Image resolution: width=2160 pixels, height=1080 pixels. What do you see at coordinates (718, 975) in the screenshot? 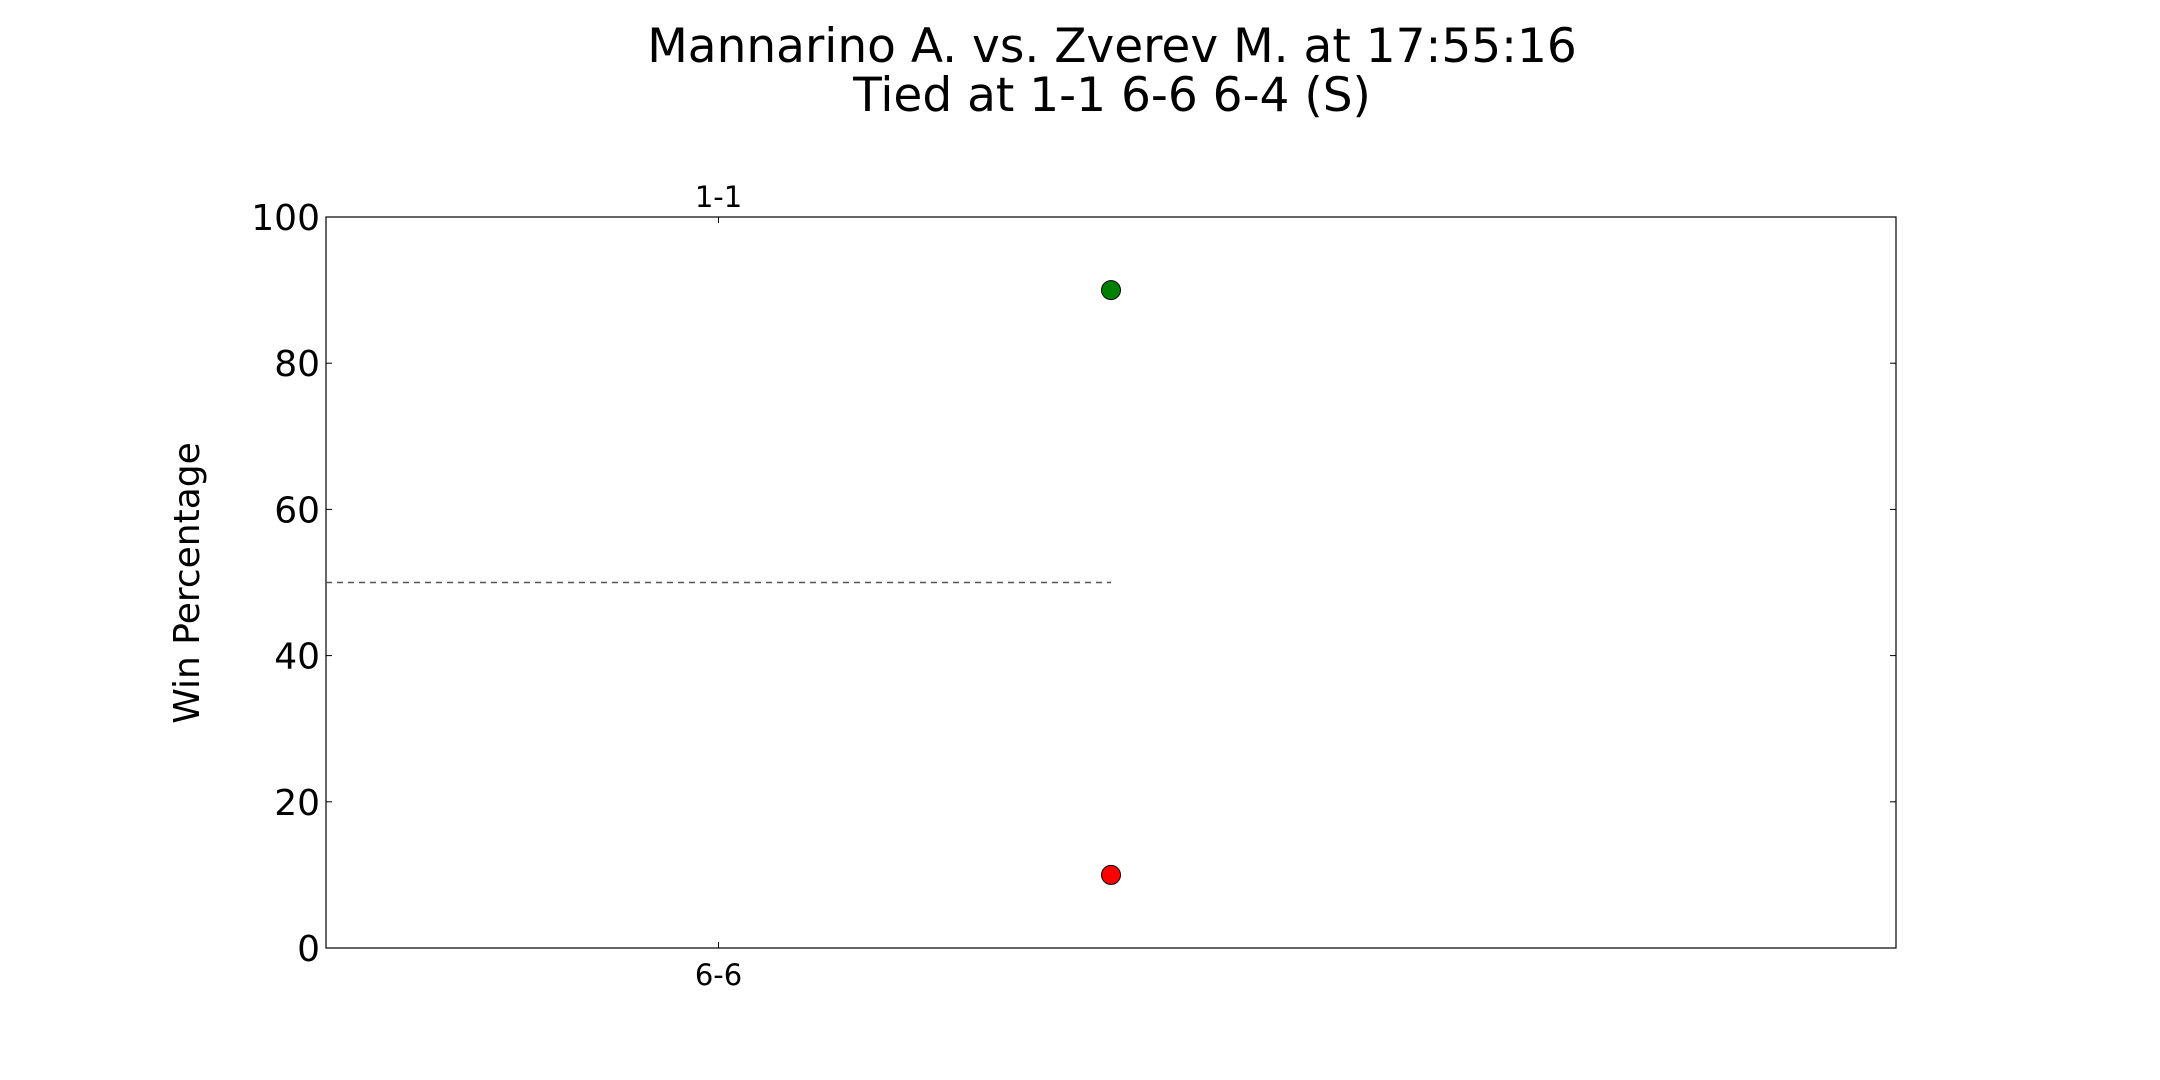
I see `bottom-x-tick-label: 6-6` at bounding box center [718, 975].